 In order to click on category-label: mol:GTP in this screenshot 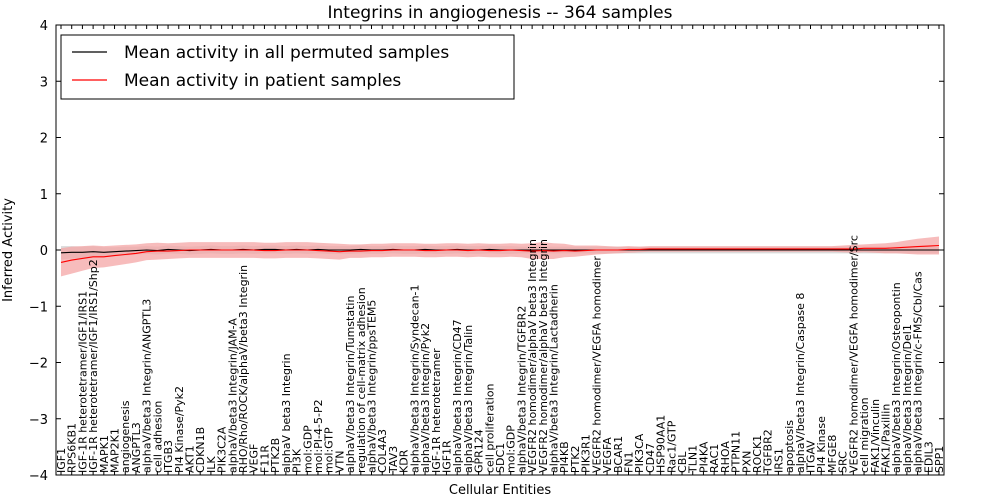, I will do `click(329, 450)`.